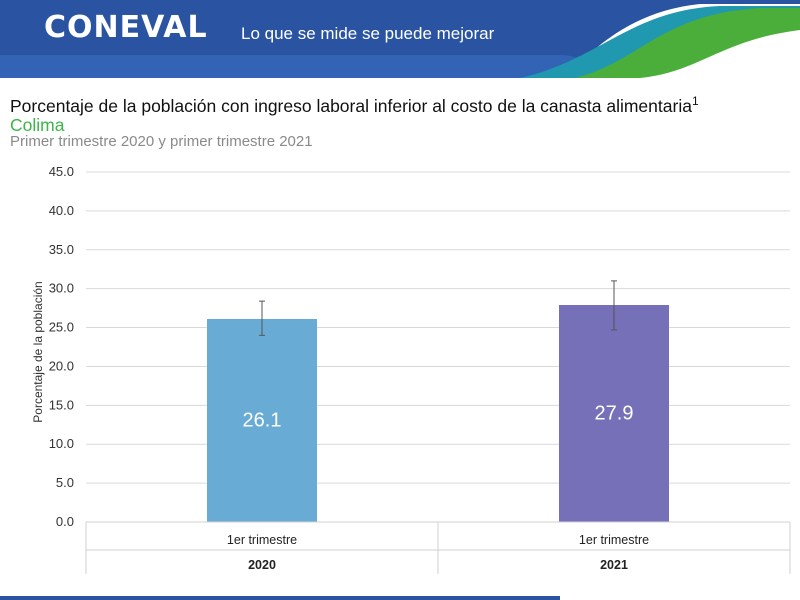 Image resolution: width=800 pixels, height=600 pixels. What do you see at coordinates (614, 540) in the screenshot?
I see `x-tick-label-2021: 1er trimestre` at bounding box center [614, 540].